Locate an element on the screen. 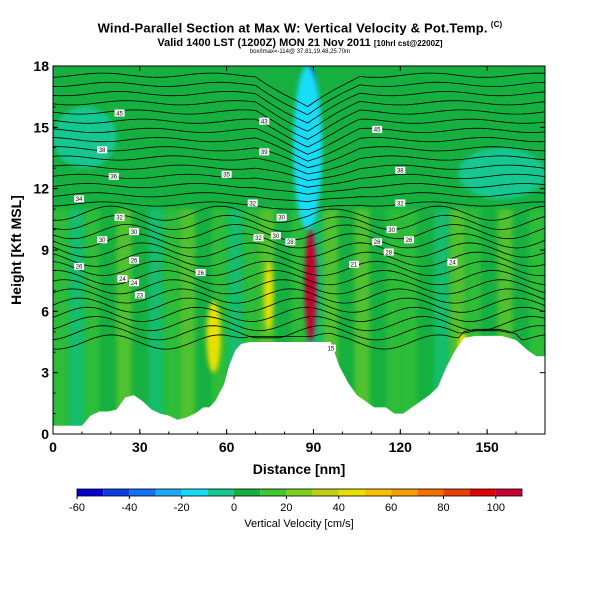 The image size is (600, 600). contour-label: 23 is located at coordinates (139, 295).